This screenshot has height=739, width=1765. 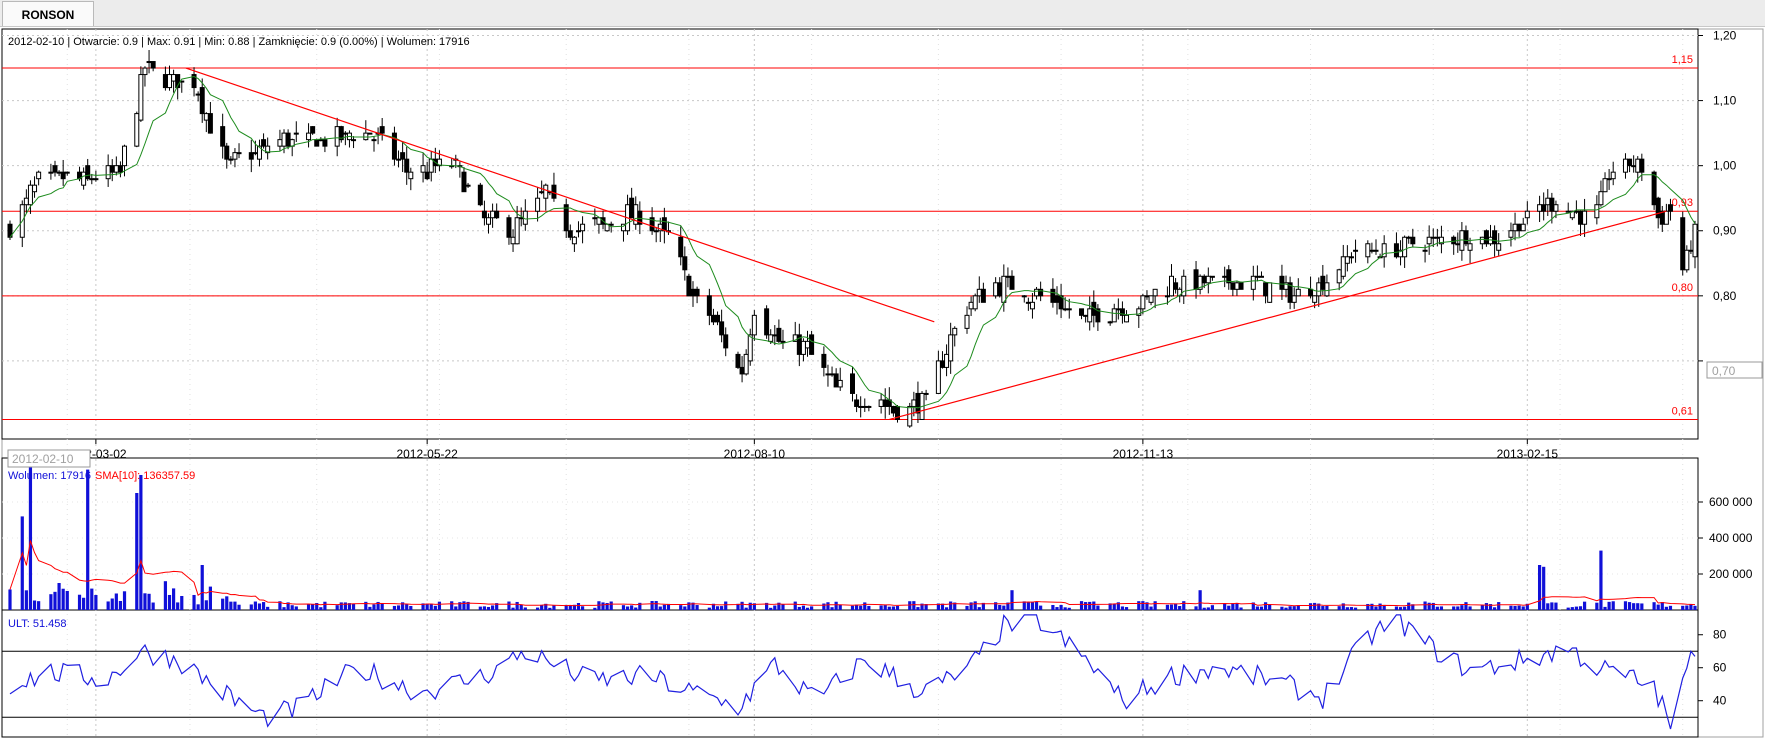 What do you see at coordinates (1725, 538) in the screenshot?
I see `volume-axis: 600 000 400 000 200 000` at bounding box center [1725, 538].